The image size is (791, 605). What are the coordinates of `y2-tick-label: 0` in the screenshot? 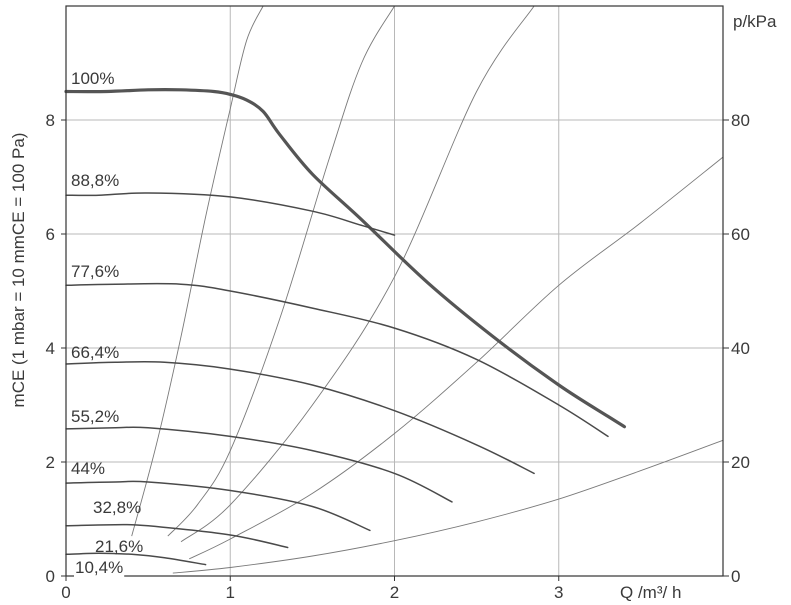 It's located at (735, 576).